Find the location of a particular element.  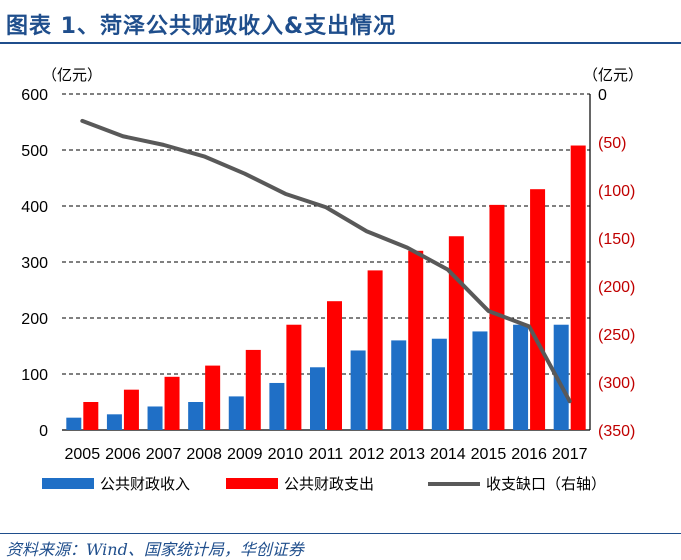

right-axis-unit: （亿元） is located at coordinates (613, 75).